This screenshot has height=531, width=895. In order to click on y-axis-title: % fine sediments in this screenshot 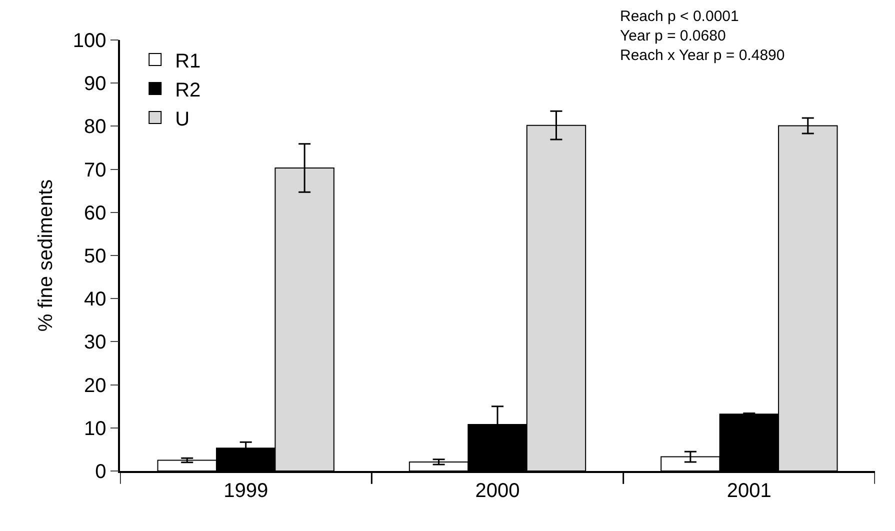, I will do `click(45, 255)`.